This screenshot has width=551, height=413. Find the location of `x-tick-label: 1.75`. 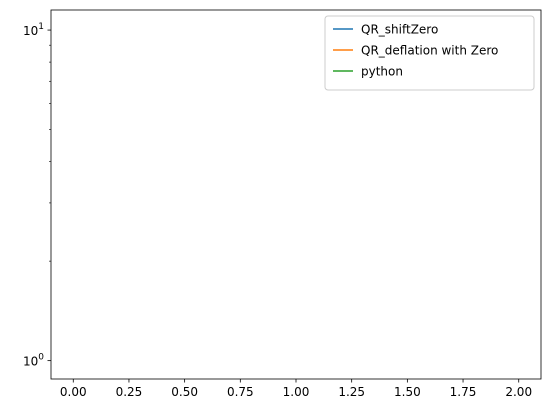

x-tick-label: 1.75 is located at coordinates (463, 392).